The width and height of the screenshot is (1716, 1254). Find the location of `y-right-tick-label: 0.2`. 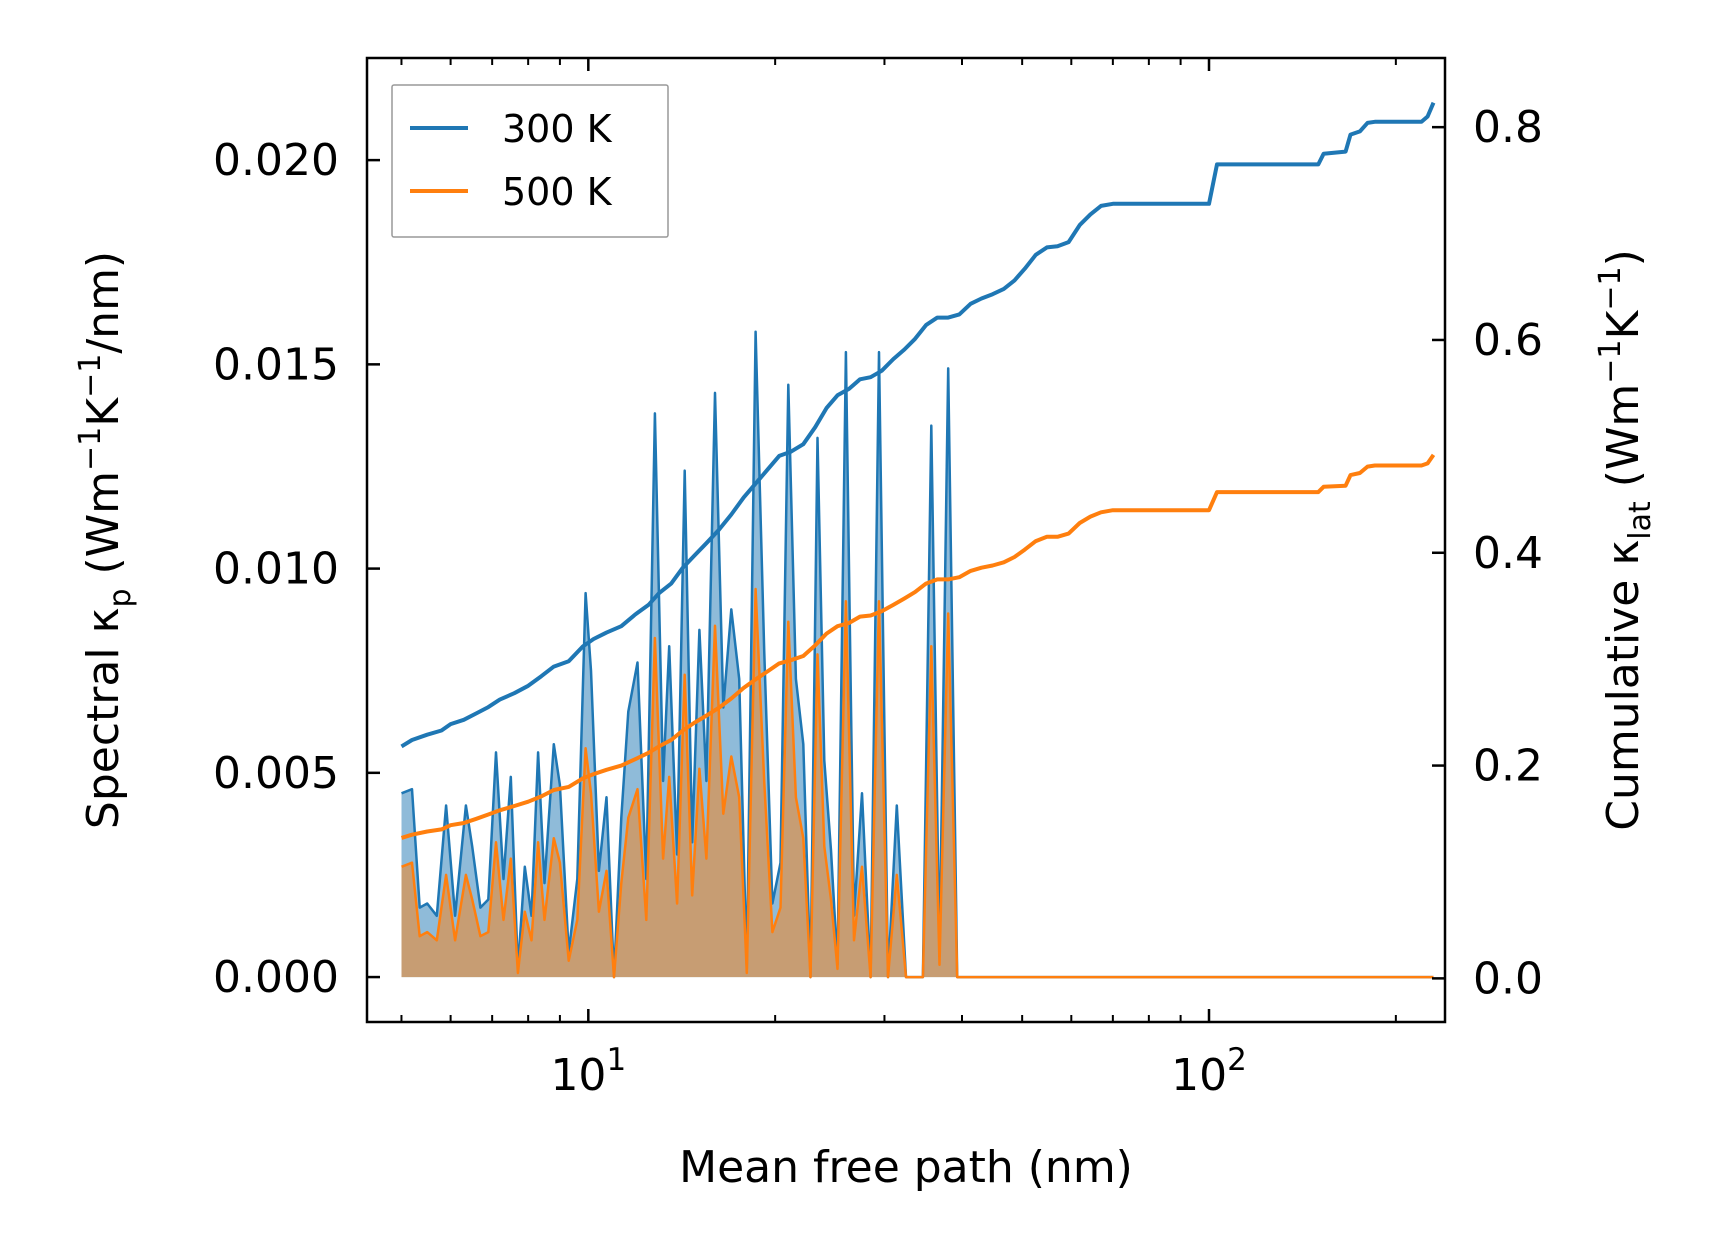

y-right-tick-label: 0.2 is located at coordinates (1508, 766).